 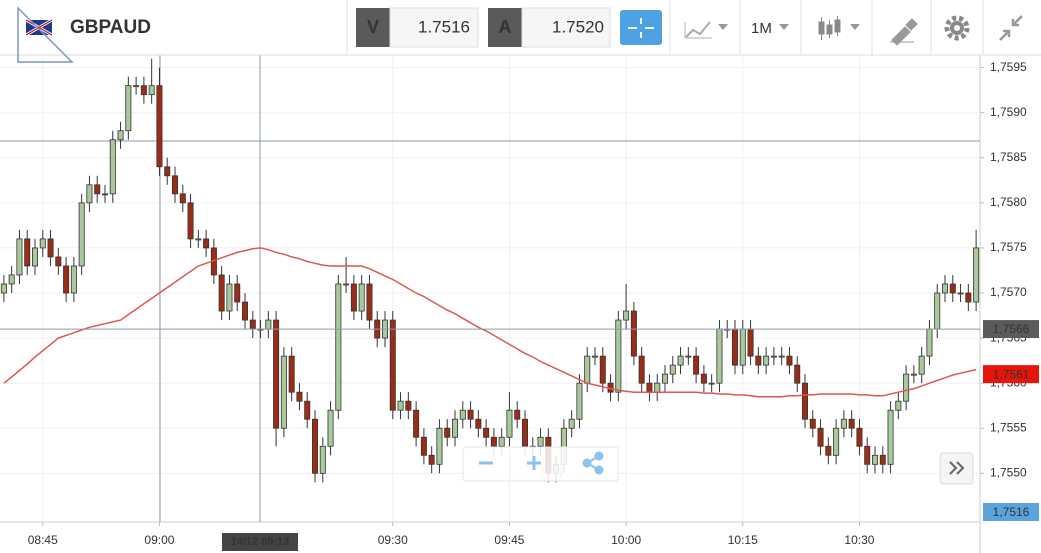 I want to click on y-tick-label: 1,7595, so click(x=1008, y=67).